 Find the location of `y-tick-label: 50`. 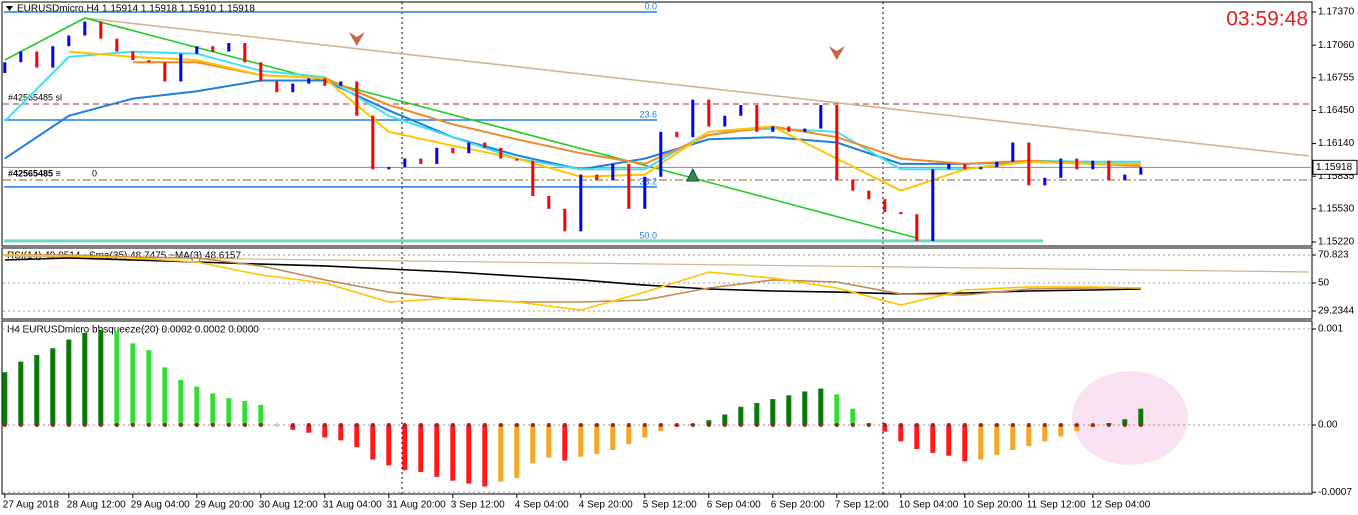

y-tick-label: 50 is located at coordinates (1324, 283).